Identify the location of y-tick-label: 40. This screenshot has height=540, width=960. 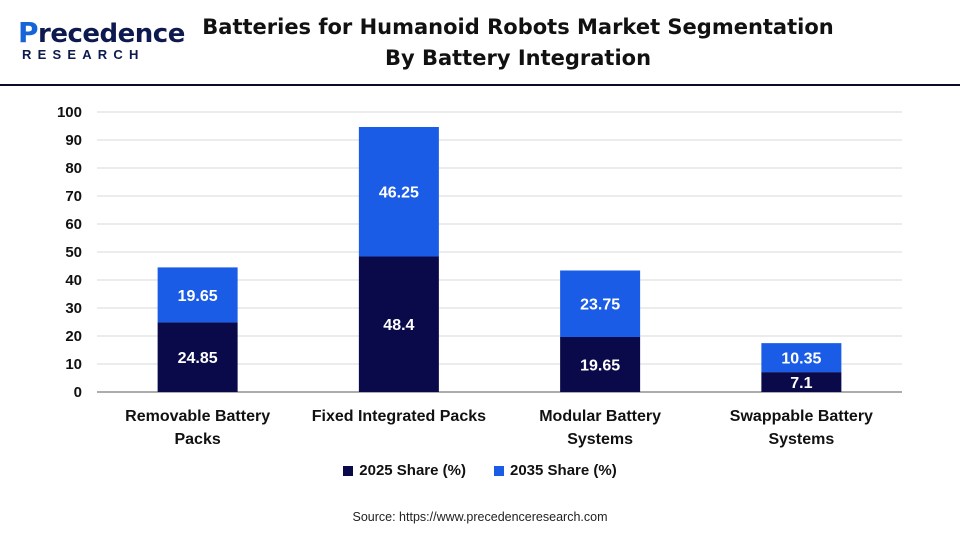
(73, 280).